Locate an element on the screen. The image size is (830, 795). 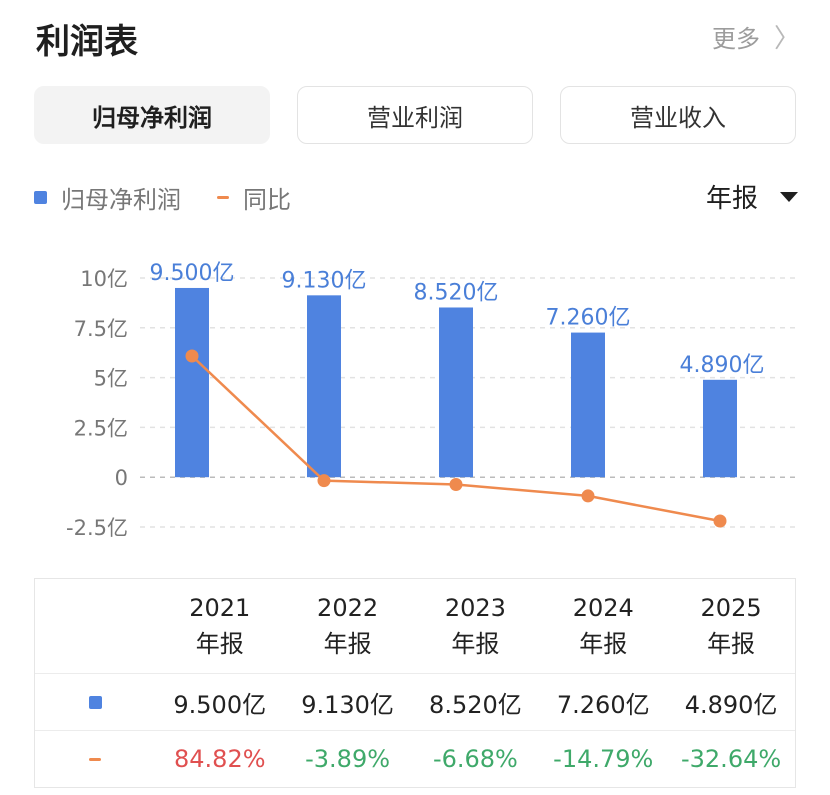
dropdown-arrow-icon is located at coordinates (789, 196).